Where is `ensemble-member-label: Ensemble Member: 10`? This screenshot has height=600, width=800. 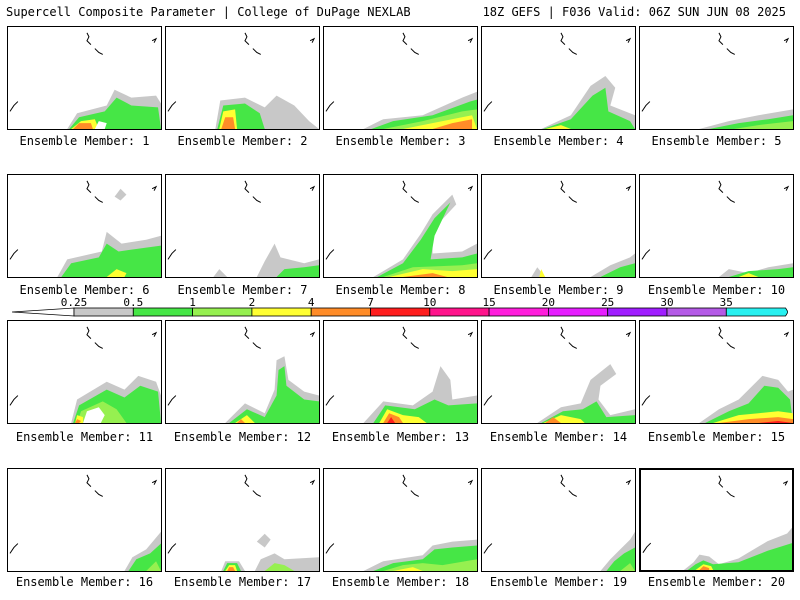 ensemble-member-label: Ensemble Member: 10 is located at coordinates (716, 290).